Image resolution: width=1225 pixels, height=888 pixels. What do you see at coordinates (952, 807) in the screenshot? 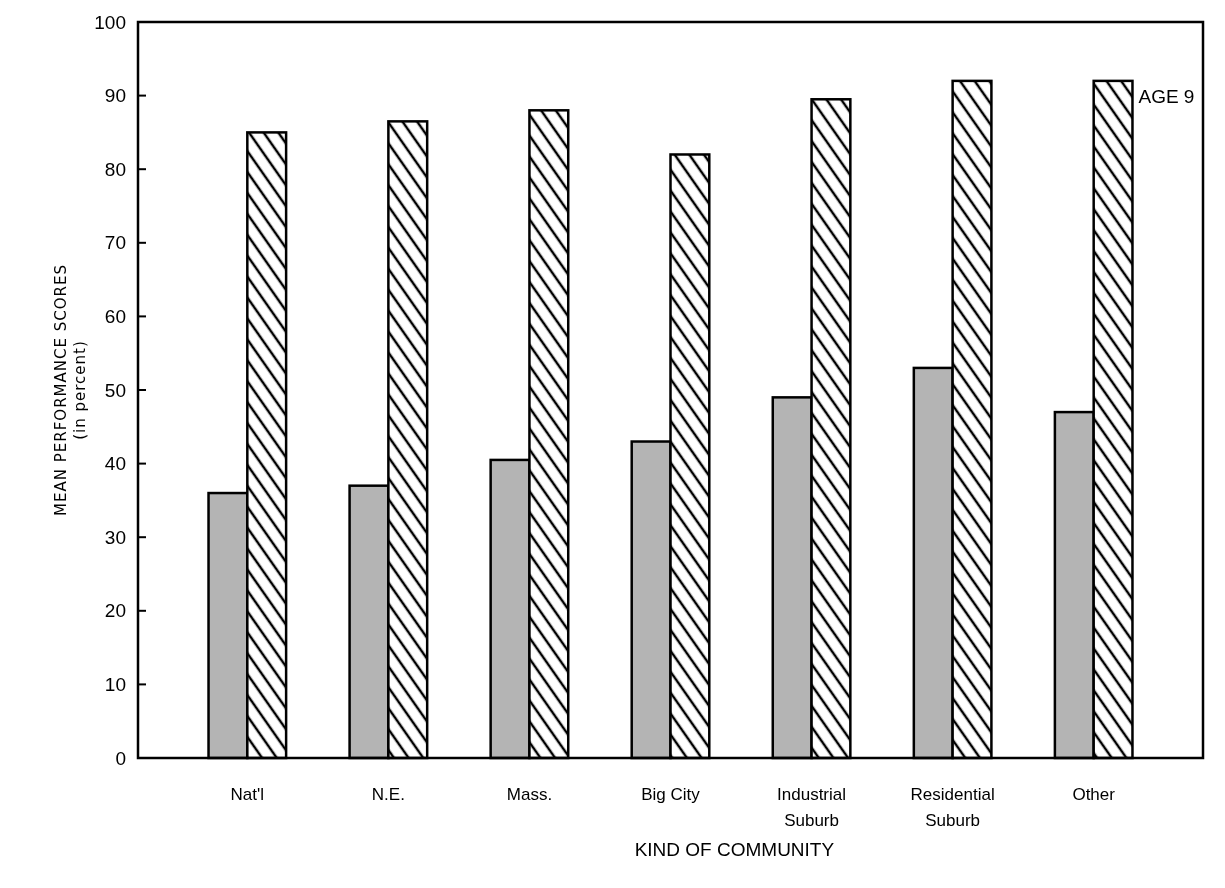
I see `x-tick-label: Residential Suburb` at bounding box center [952, 807].